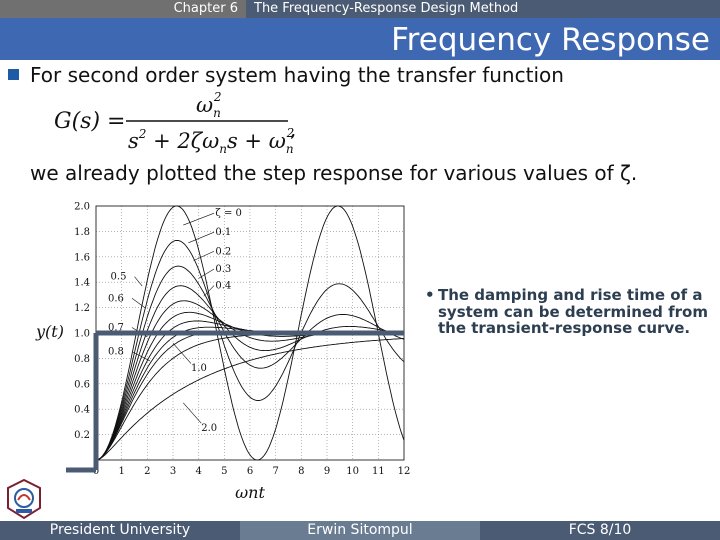 The image size is (720, 540). Describe the element at coordinates (49, 331) in the screenshot. I see `y-axis-label: y(t)` at that location.